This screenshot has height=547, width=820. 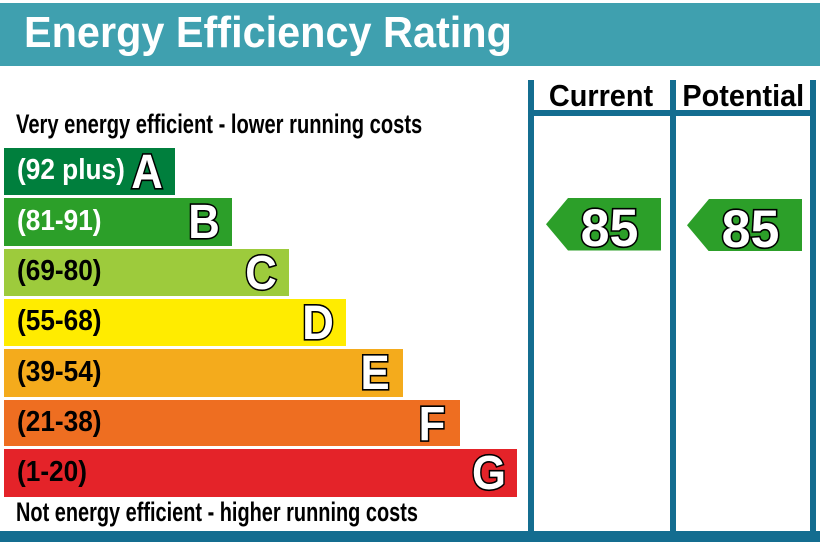 What do you see at coordinates (261, 273) in the screenshot?
I see `svg-text: C` at bounding box center [261, 273].